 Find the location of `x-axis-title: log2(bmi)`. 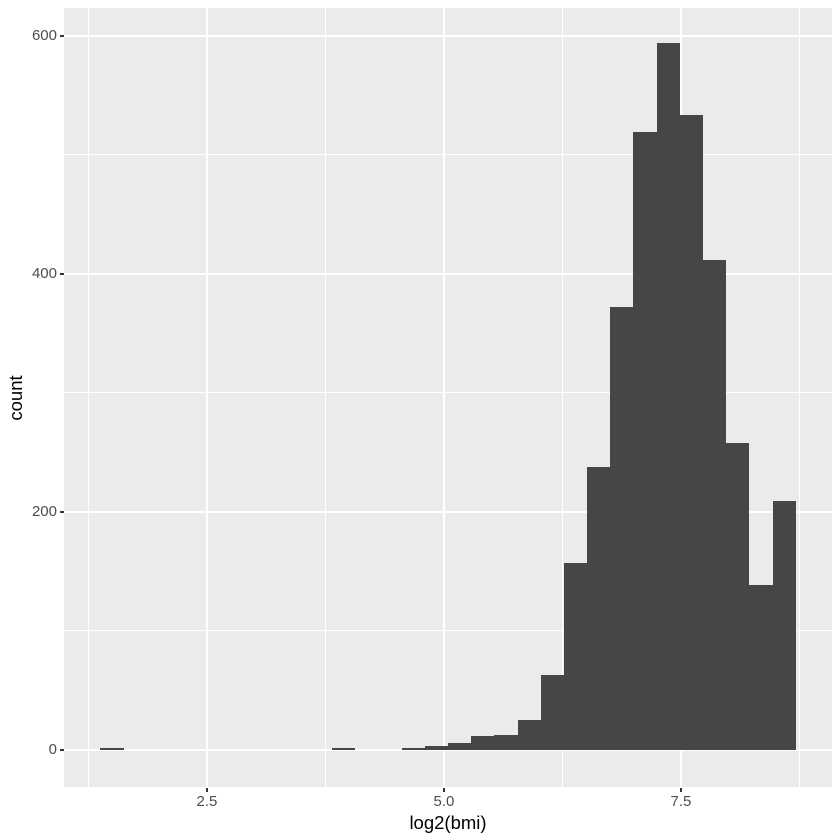

x-axis-title: log2(bmi) is located at coordinates (448, 822).